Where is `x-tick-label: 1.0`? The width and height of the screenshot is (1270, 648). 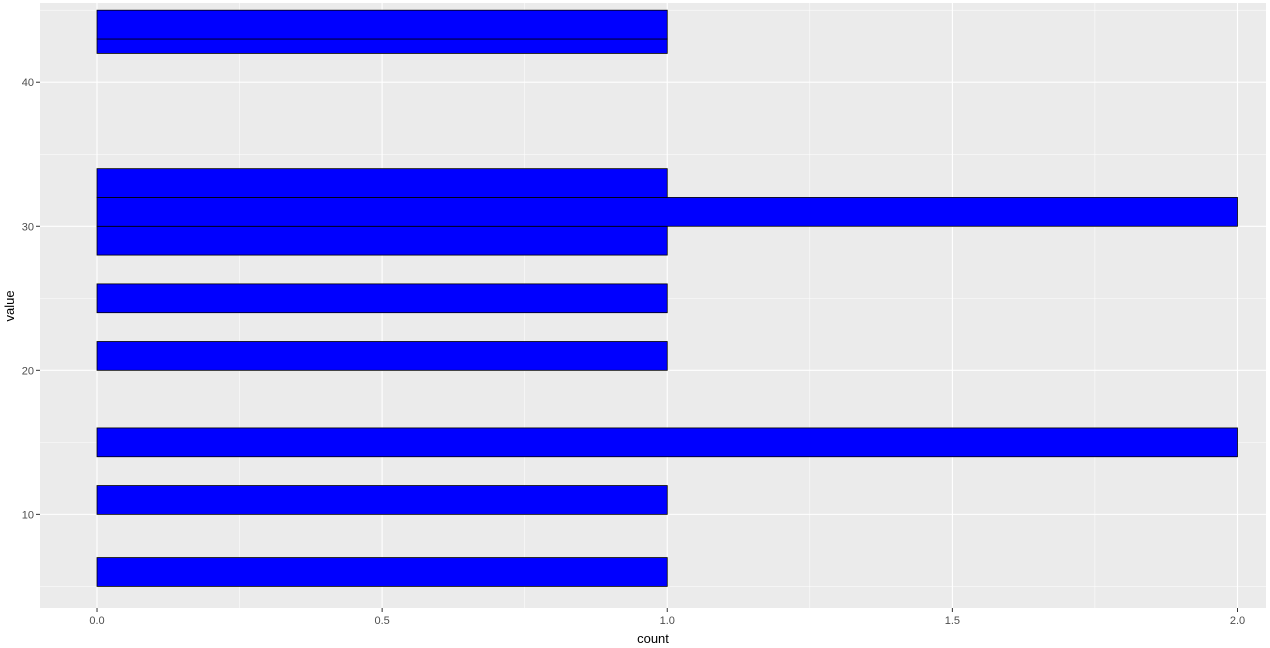
x-tick-label: 1.0 is located at coordinates (667, 621).